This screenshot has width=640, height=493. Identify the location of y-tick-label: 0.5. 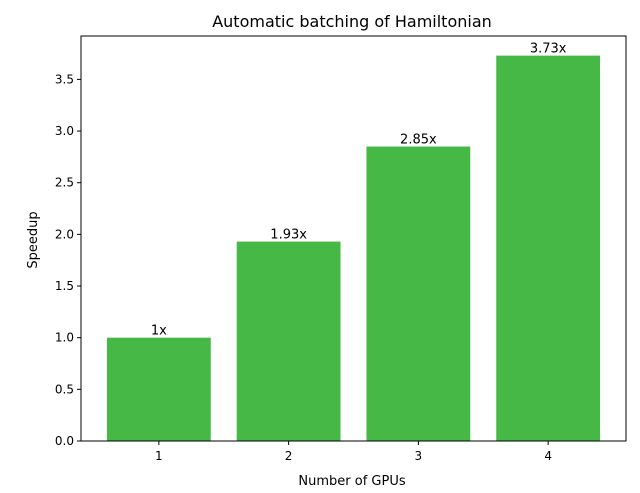
(64, 389).